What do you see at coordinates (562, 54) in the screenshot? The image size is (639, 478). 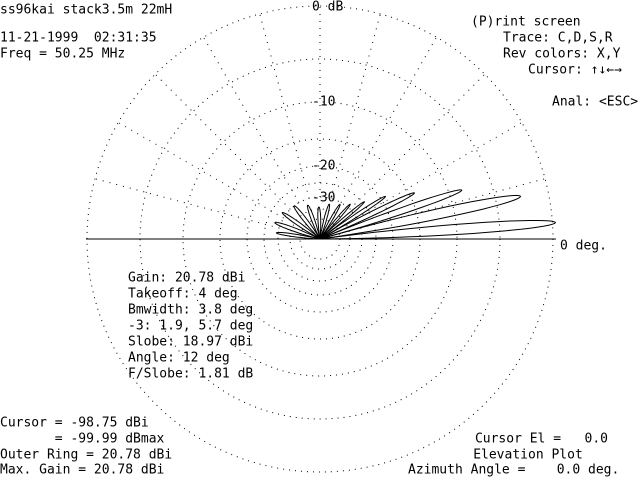 I see `colors-menu: Rev colors: X,Y` at bounding box center [562, 54].